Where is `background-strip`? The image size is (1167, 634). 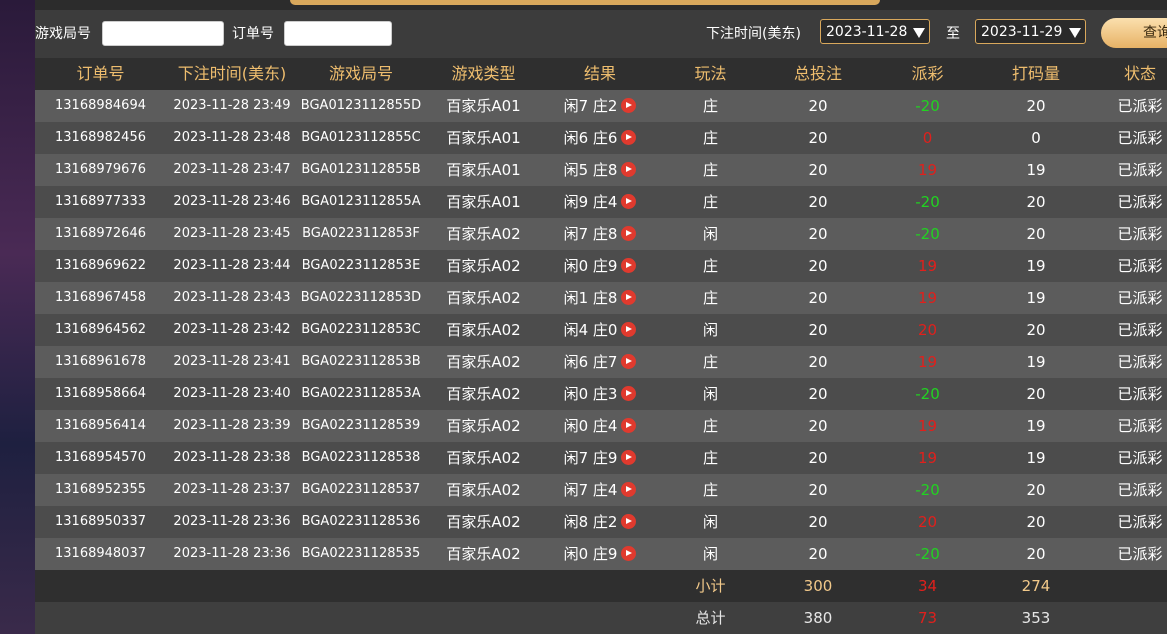 background-strip is located at coordinates (17, 317).